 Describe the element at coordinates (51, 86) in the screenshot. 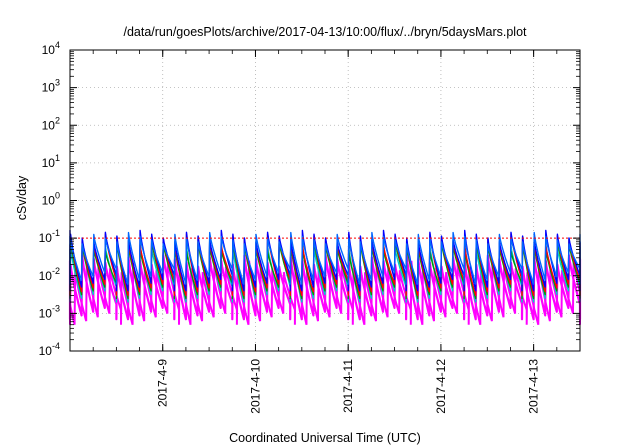

I see `y-tick-label: 10³` at that location.